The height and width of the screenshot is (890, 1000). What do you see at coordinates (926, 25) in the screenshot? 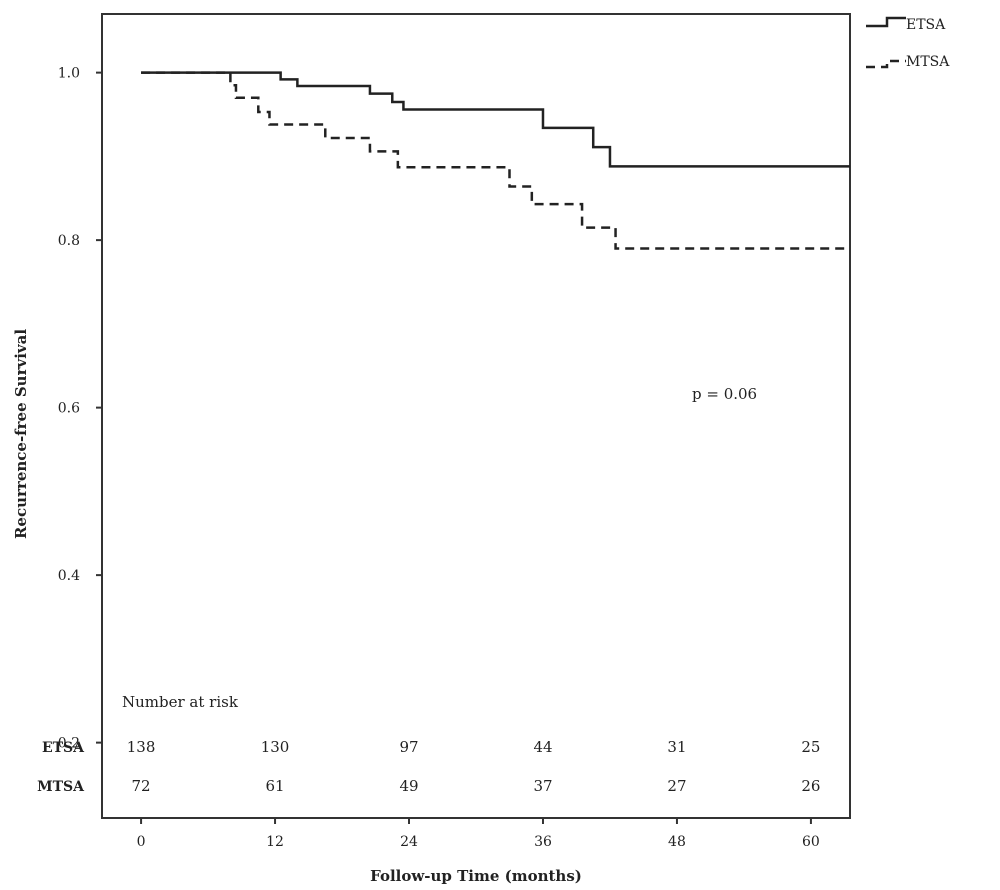
I see `legend-label-etsa: ETSA` at bounding box center [926, 25].